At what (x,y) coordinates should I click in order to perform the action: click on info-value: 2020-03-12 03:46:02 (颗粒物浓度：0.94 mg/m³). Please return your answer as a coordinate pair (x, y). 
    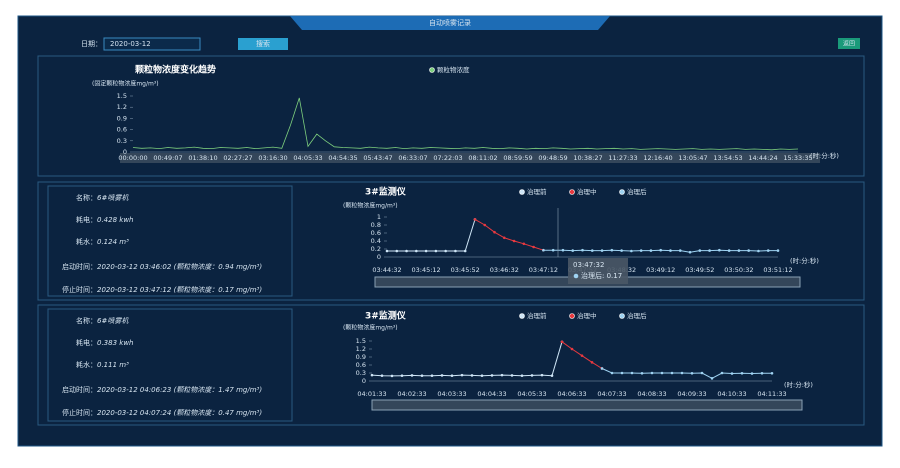
    Looking at the image, I should click on (179, 267).